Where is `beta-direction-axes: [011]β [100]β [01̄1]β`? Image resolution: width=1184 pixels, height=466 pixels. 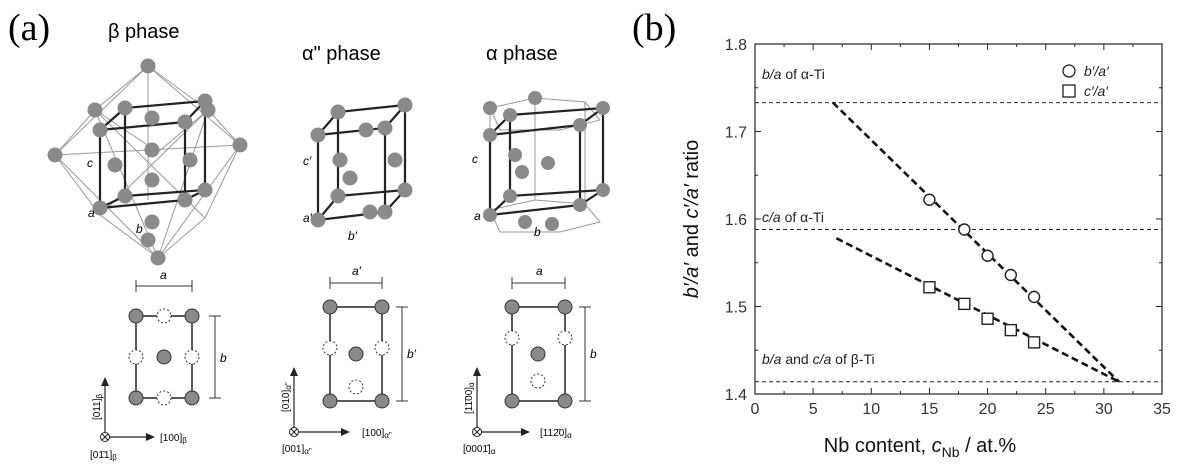 beta-direction-axes: [011]β [100]β [01̄1]β is located at coordinates (138, 419).